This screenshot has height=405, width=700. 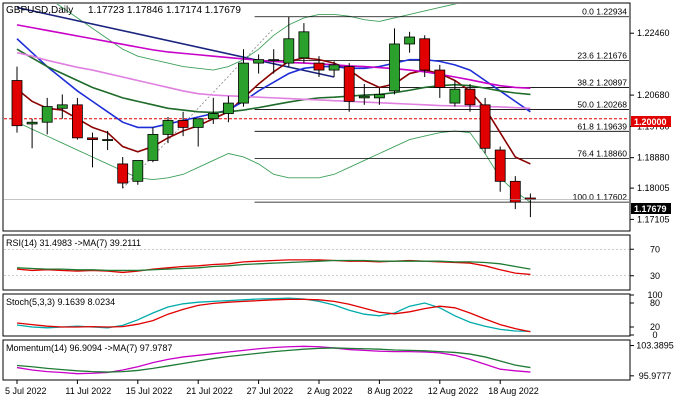 What do you see at coordinates (655, 249) in the screenshot?
I see `rsi-tick-label-0: 70` at bounding box center [655, 249].